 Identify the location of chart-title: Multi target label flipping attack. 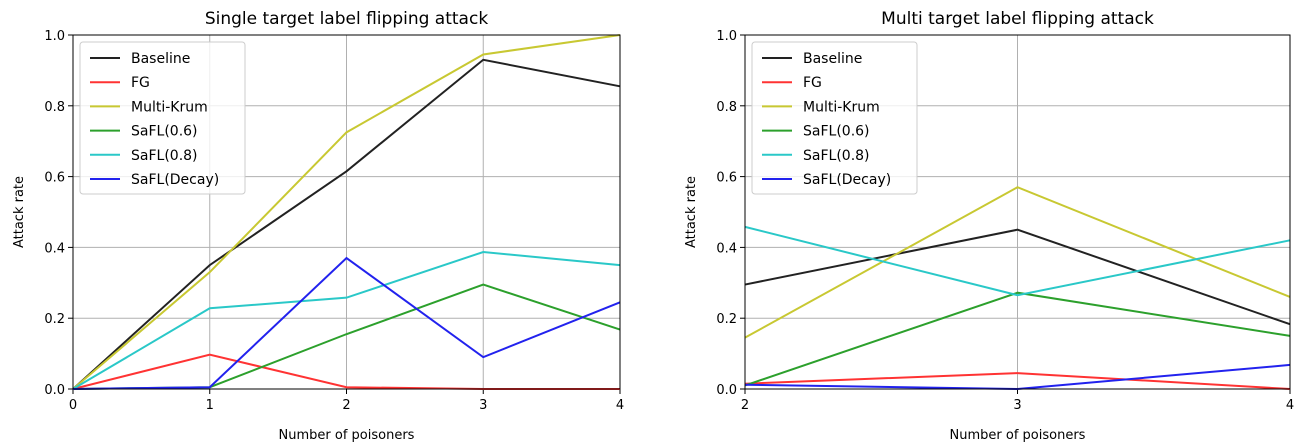
(1017, 19).